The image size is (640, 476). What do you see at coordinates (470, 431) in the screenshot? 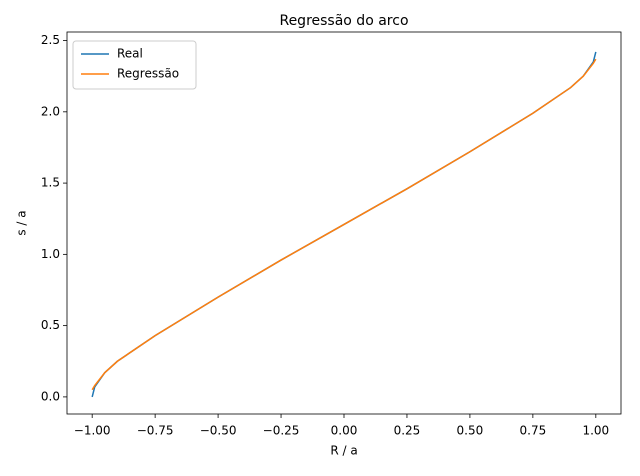
I see `x-tick-label: 0.50` at bounding box center [470, 431].